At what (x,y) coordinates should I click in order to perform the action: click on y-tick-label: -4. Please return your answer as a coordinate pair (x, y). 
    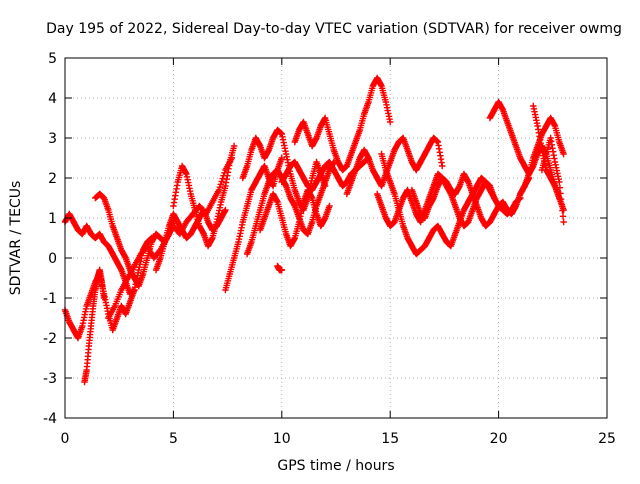
    Looking at the image, I should click on (50, 419).